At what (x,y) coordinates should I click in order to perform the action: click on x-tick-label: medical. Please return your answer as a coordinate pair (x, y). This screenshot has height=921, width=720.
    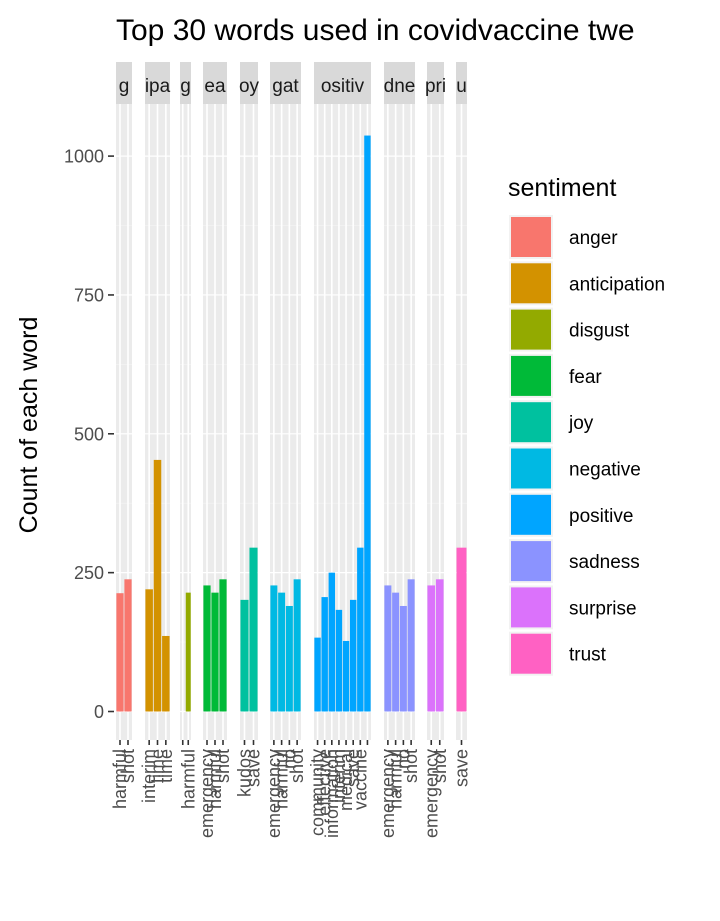
    Looking at the image, I should click on (346, 780).